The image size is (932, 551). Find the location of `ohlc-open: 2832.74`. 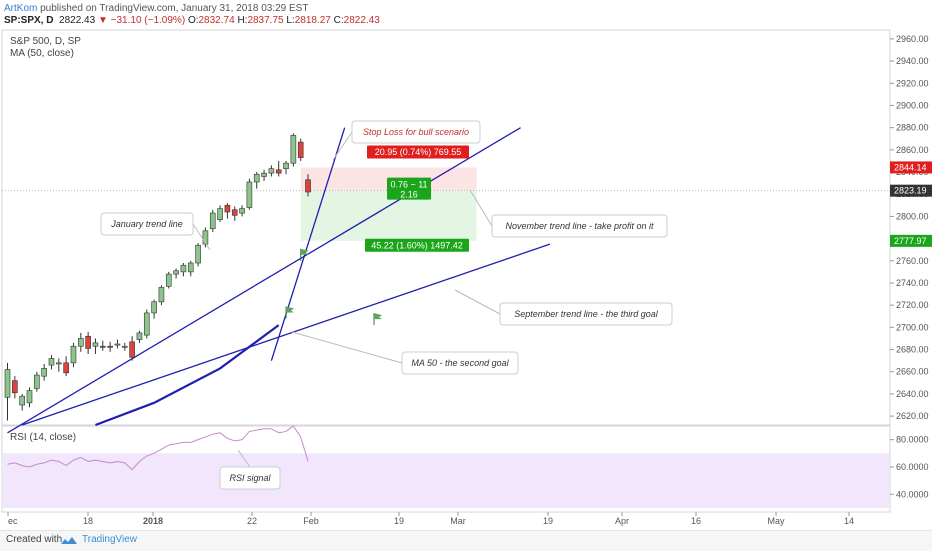

ohlc-open: 2832.74 is located at coordinates (216, 20).